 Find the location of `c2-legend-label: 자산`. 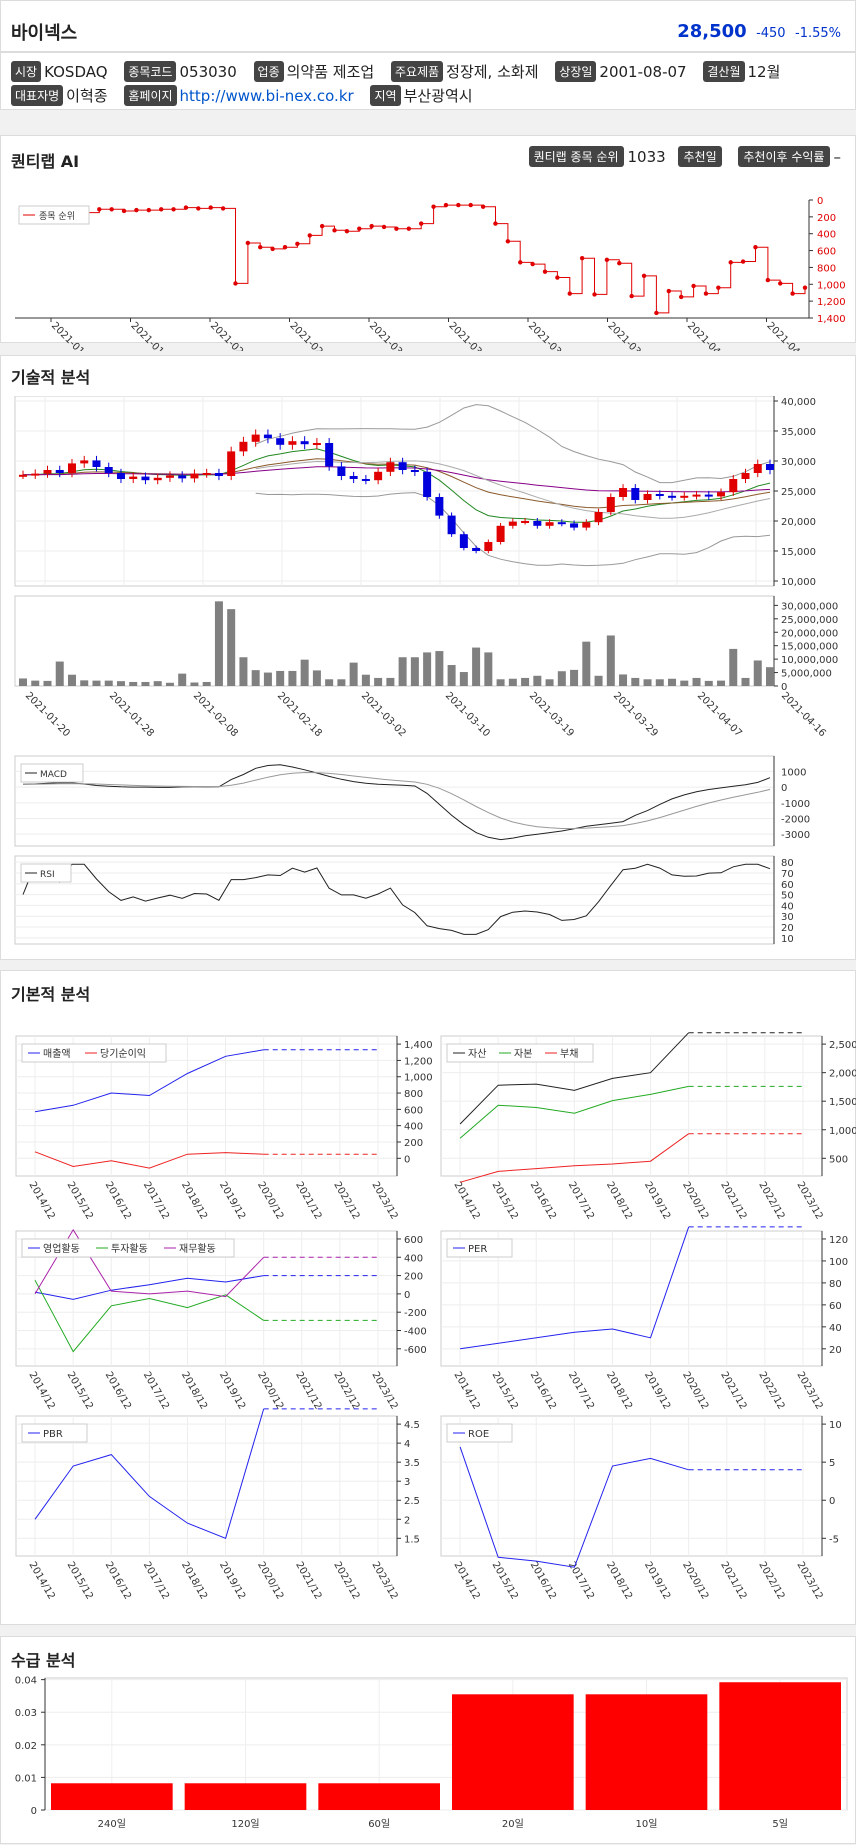

c2-legend-label: 자산 is located at coordinates (477, 1054).